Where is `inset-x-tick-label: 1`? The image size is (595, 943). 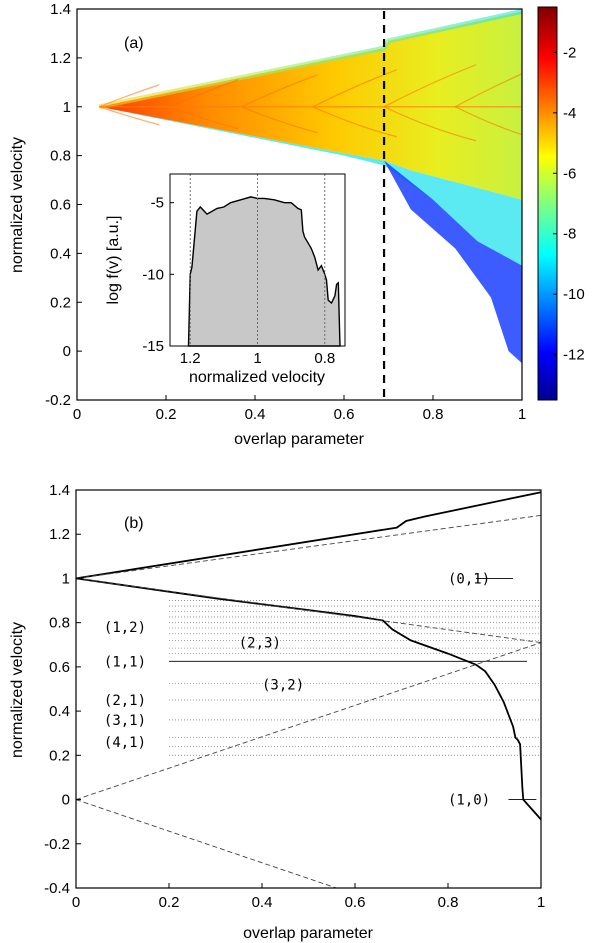 inset-x-tick-label: 1 is located at coordinates (257, 358).